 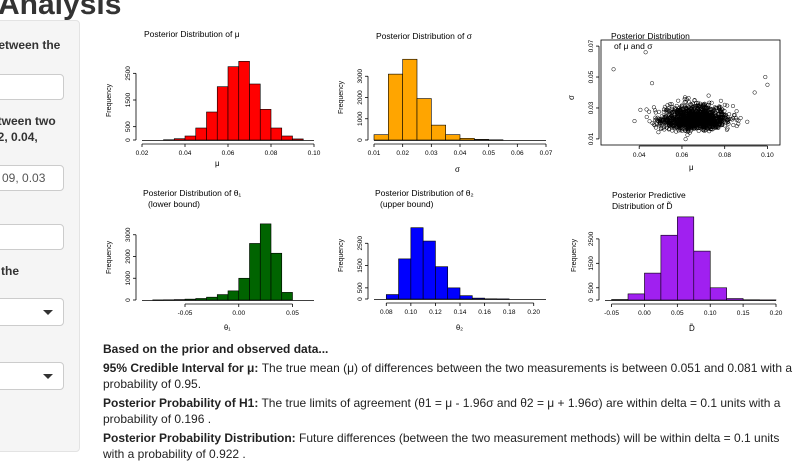 What do you see at coordinates (546, 153) in the screenshot?
I see `x-tick-label: 0.07` at bounding box center [546, 153].